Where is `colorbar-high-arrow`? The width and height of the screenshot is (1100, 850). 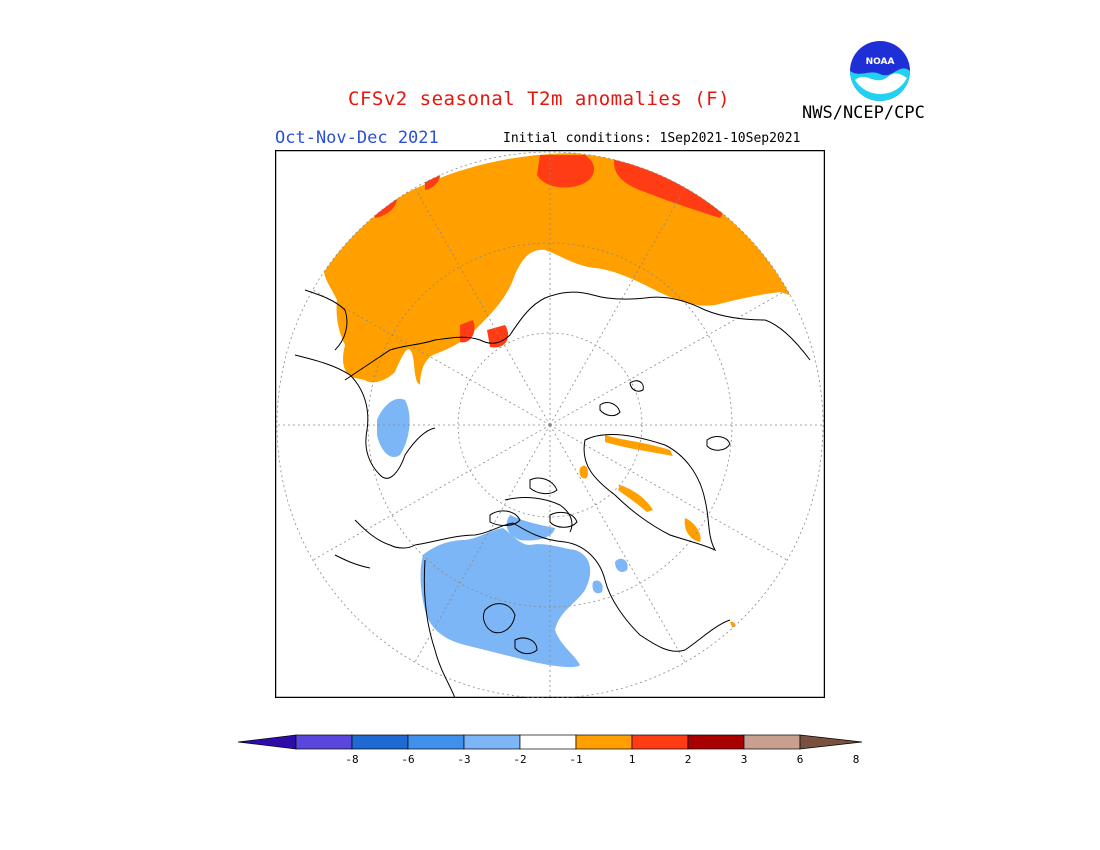 colorbar-high-arrow is located at coordinates (830, 742).